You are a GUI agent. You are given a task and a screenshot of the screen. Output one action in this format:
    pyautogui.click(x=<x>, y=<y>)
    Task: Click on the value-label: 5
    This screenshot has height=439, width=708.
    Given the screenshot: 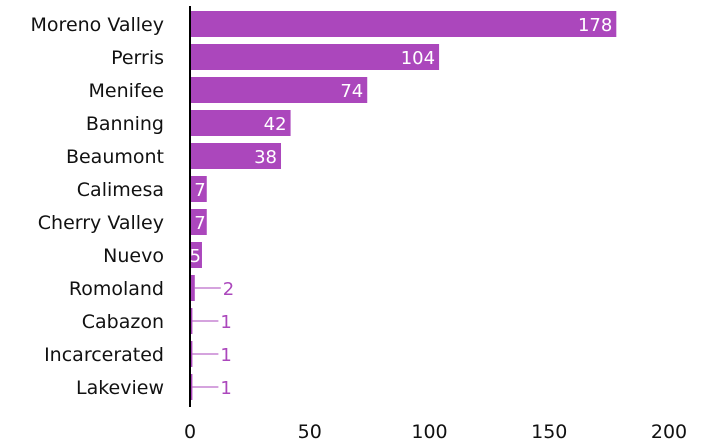 What is the action you would take?
    pyautogui.click(x=195, y=256)
    